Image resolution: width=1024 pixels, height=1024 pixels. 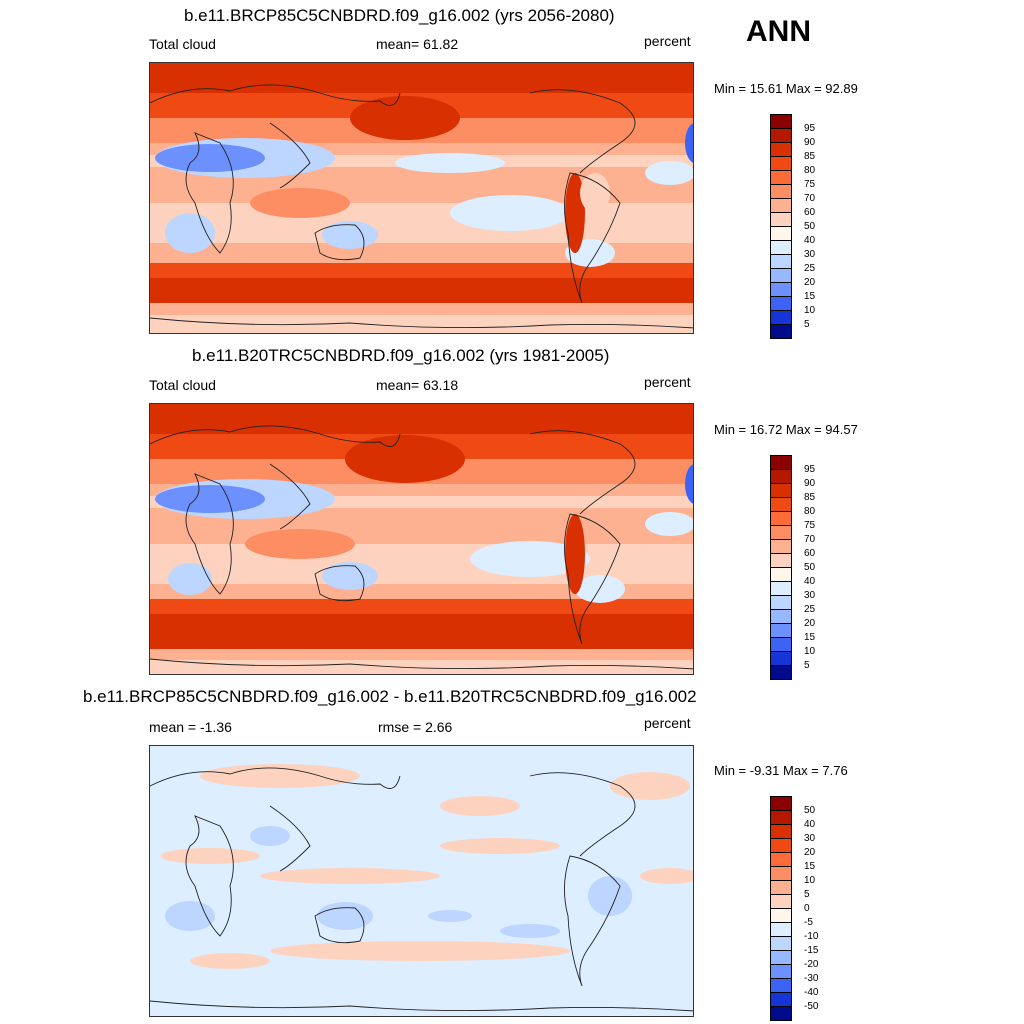 I want to click on colorbar-tick-label: 30, so click(x=810, y=595).